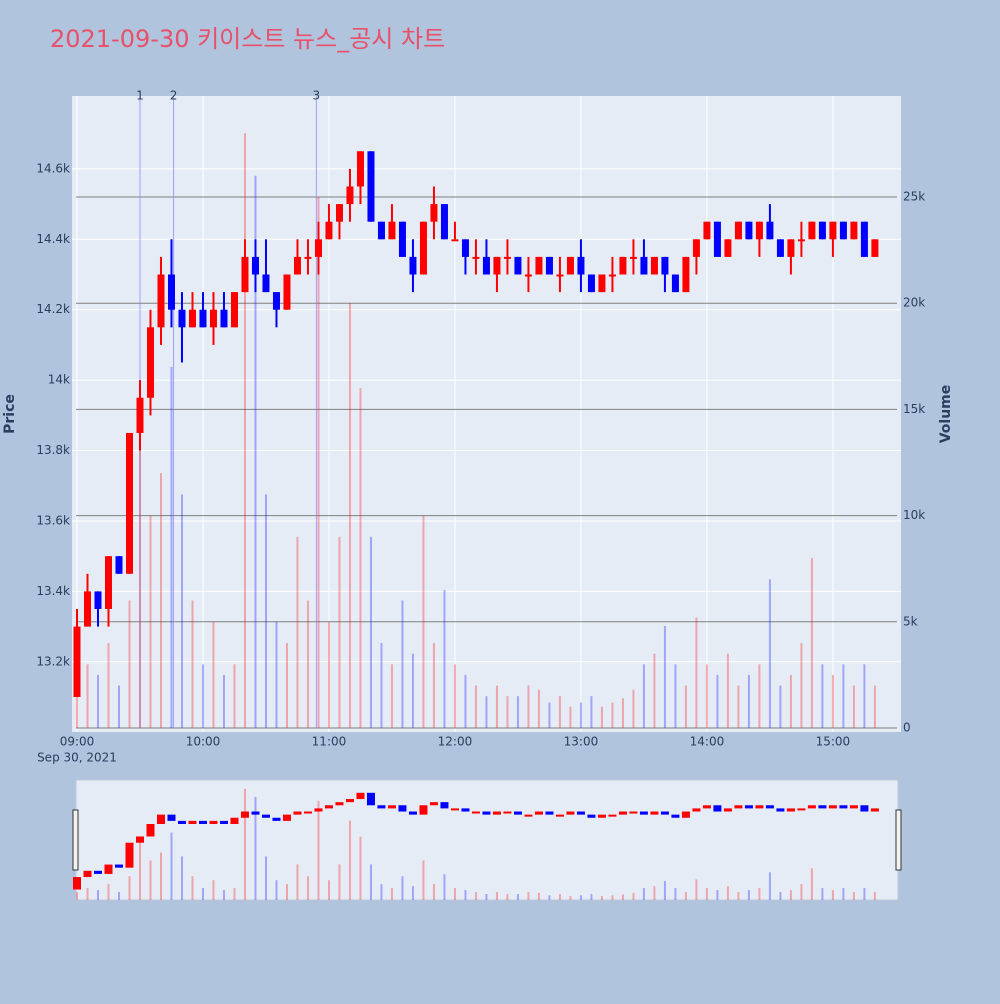 Image resolution: width=1000 pixels, height=1004 pixels. What do you see at coordinates (833, 742) in the screenshot?
I see `x-tick-label: 15:00` at bounding box center [833, 742].